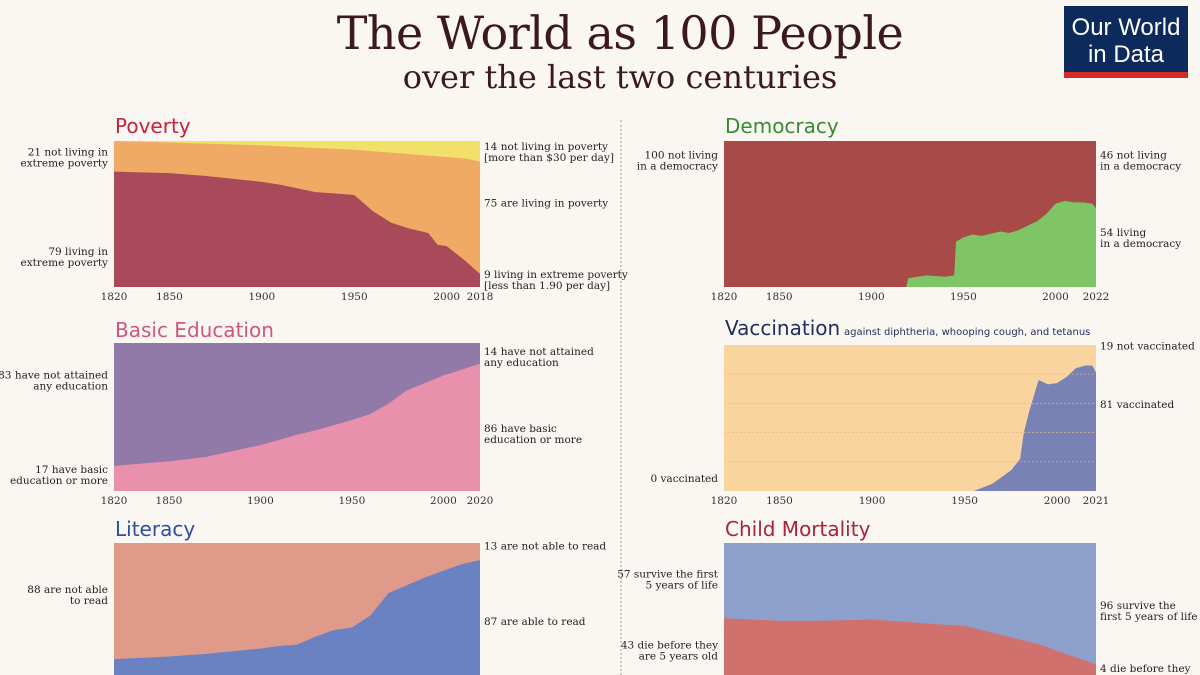  I want to click on vaccination-left-label: 0 vaccinated, so click(684, 479).